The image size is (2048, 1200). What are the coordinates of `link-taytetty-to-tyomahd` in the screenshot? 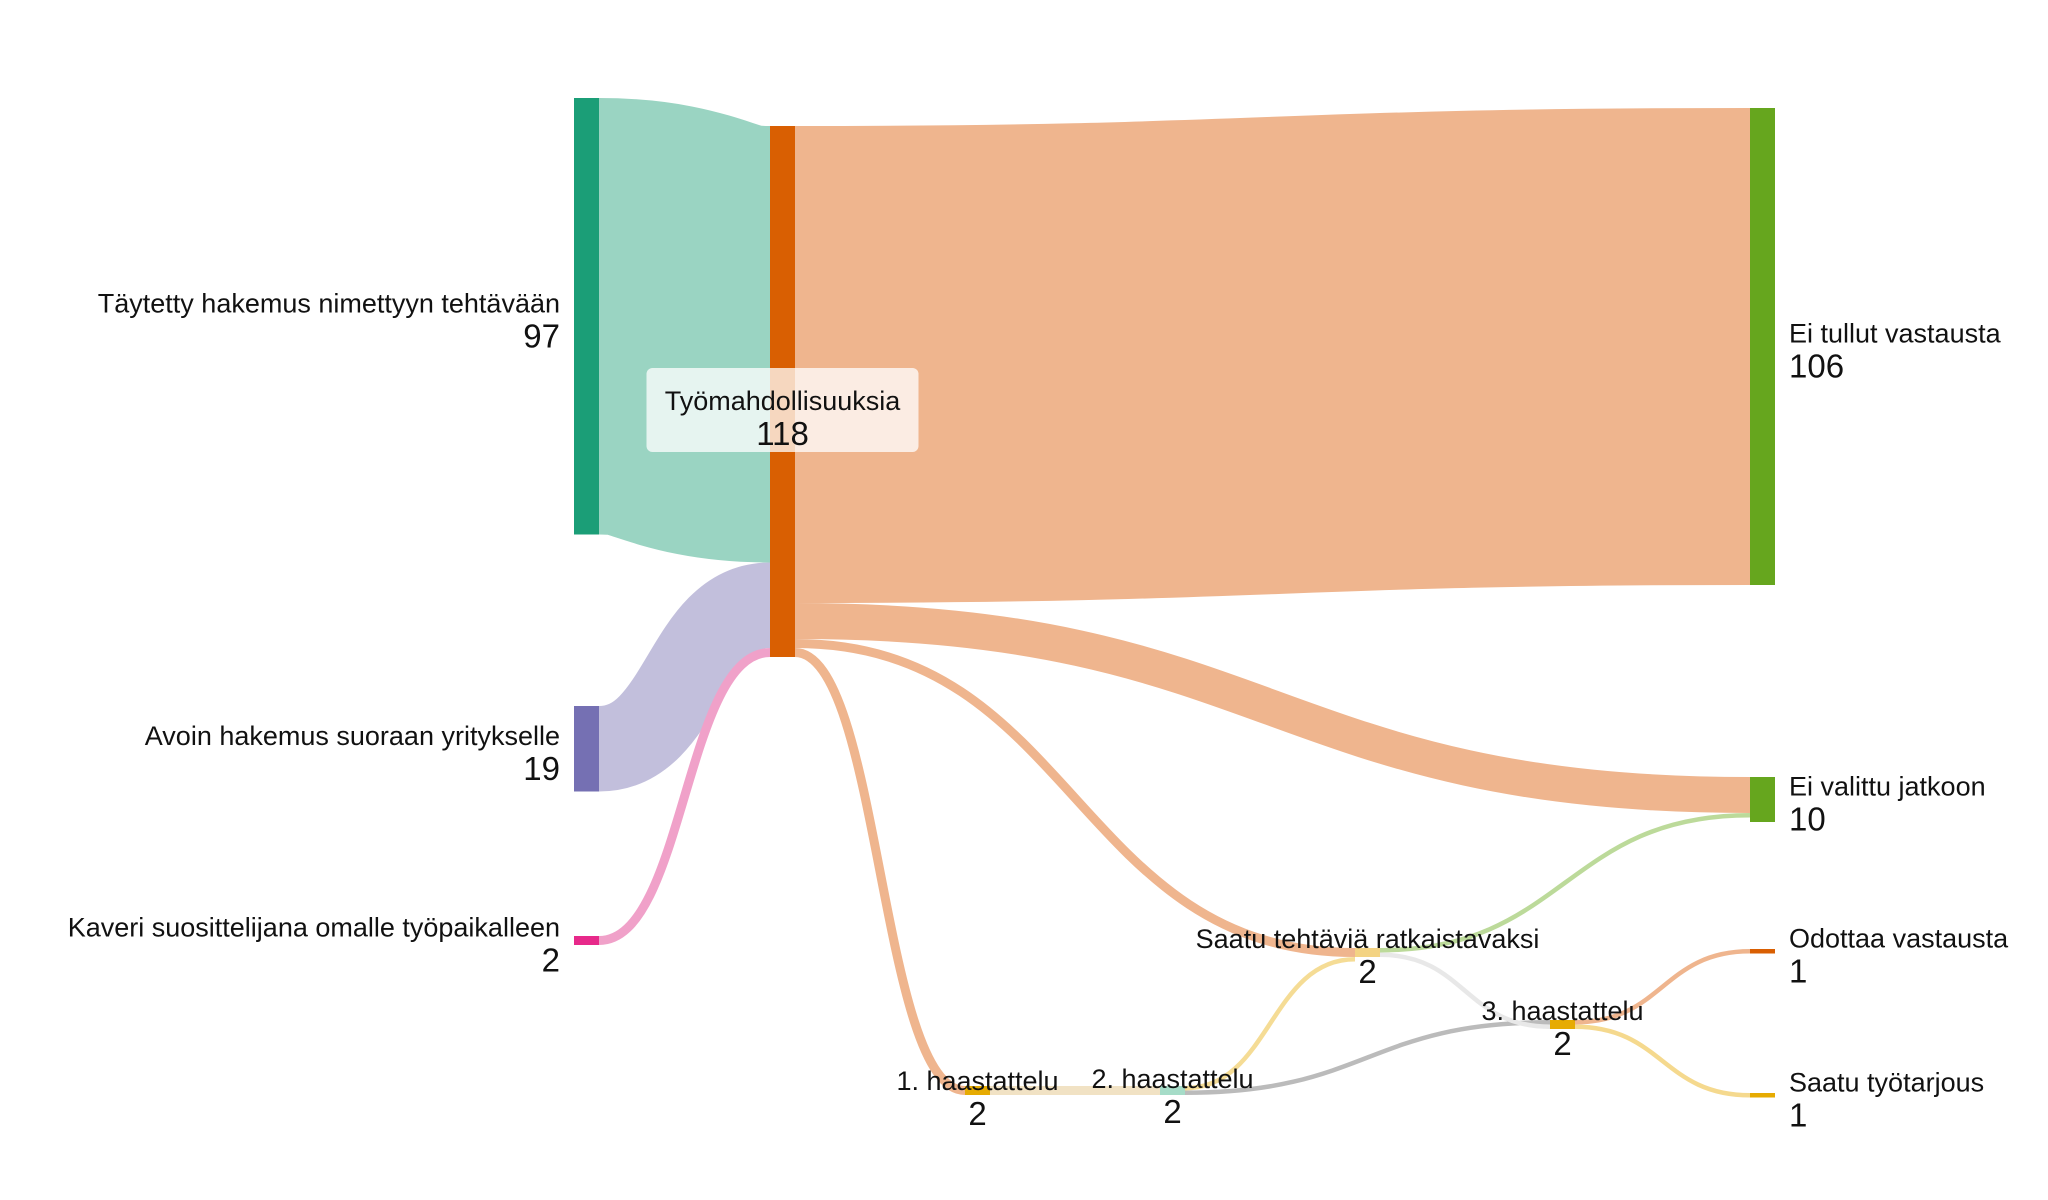 It's located at (684, 330).